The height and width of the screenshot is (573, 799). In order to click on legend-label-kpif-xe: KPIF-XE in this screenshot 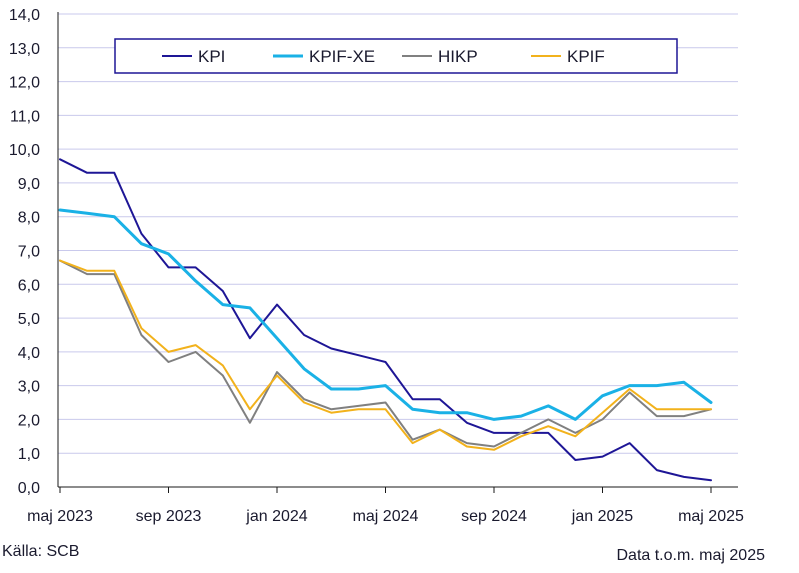, I will do `click(342, 56)`.